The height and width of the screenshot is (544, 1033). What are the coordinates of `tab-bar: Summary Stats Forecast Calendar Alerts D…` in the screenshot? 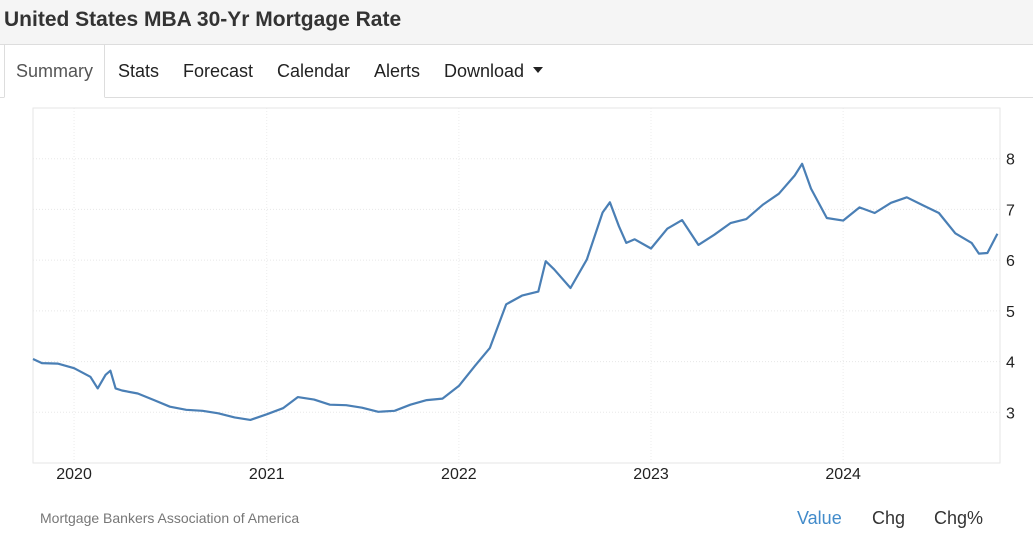 It's located at (516, 71).